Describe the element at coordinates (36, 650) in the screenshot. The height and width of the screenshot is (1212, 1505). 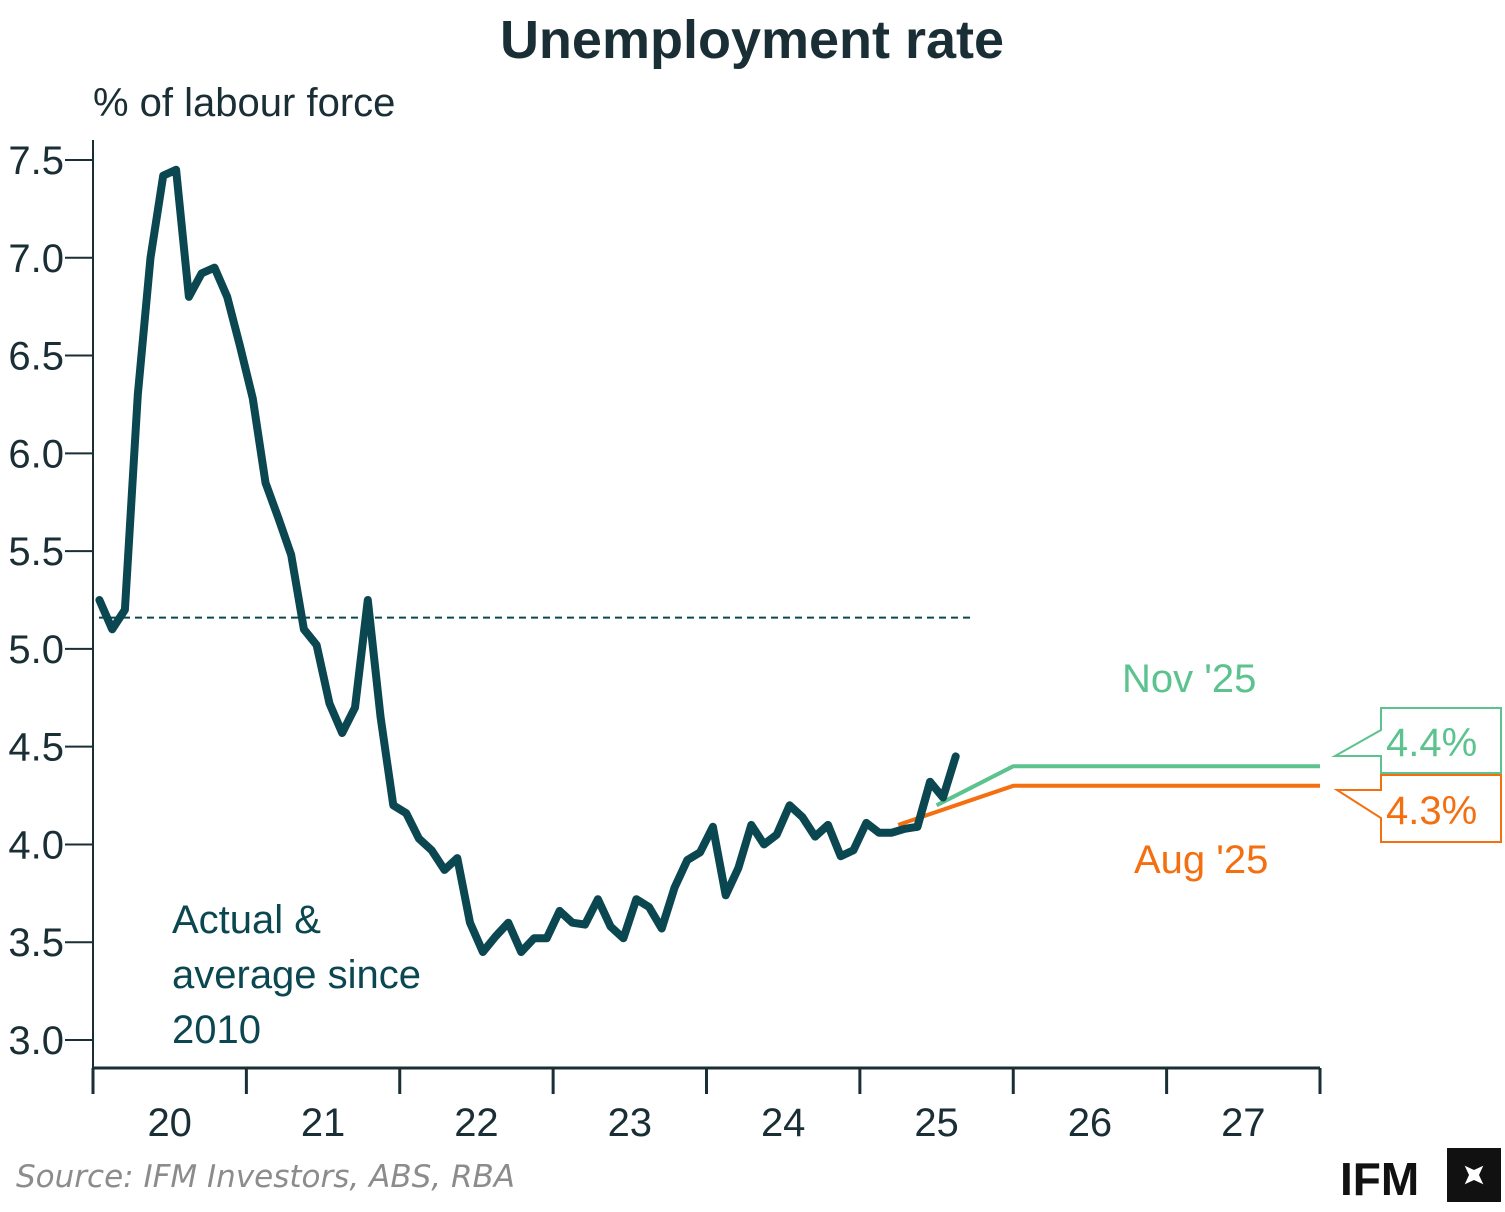
I see `y-tick-label: 5.0` at that location.